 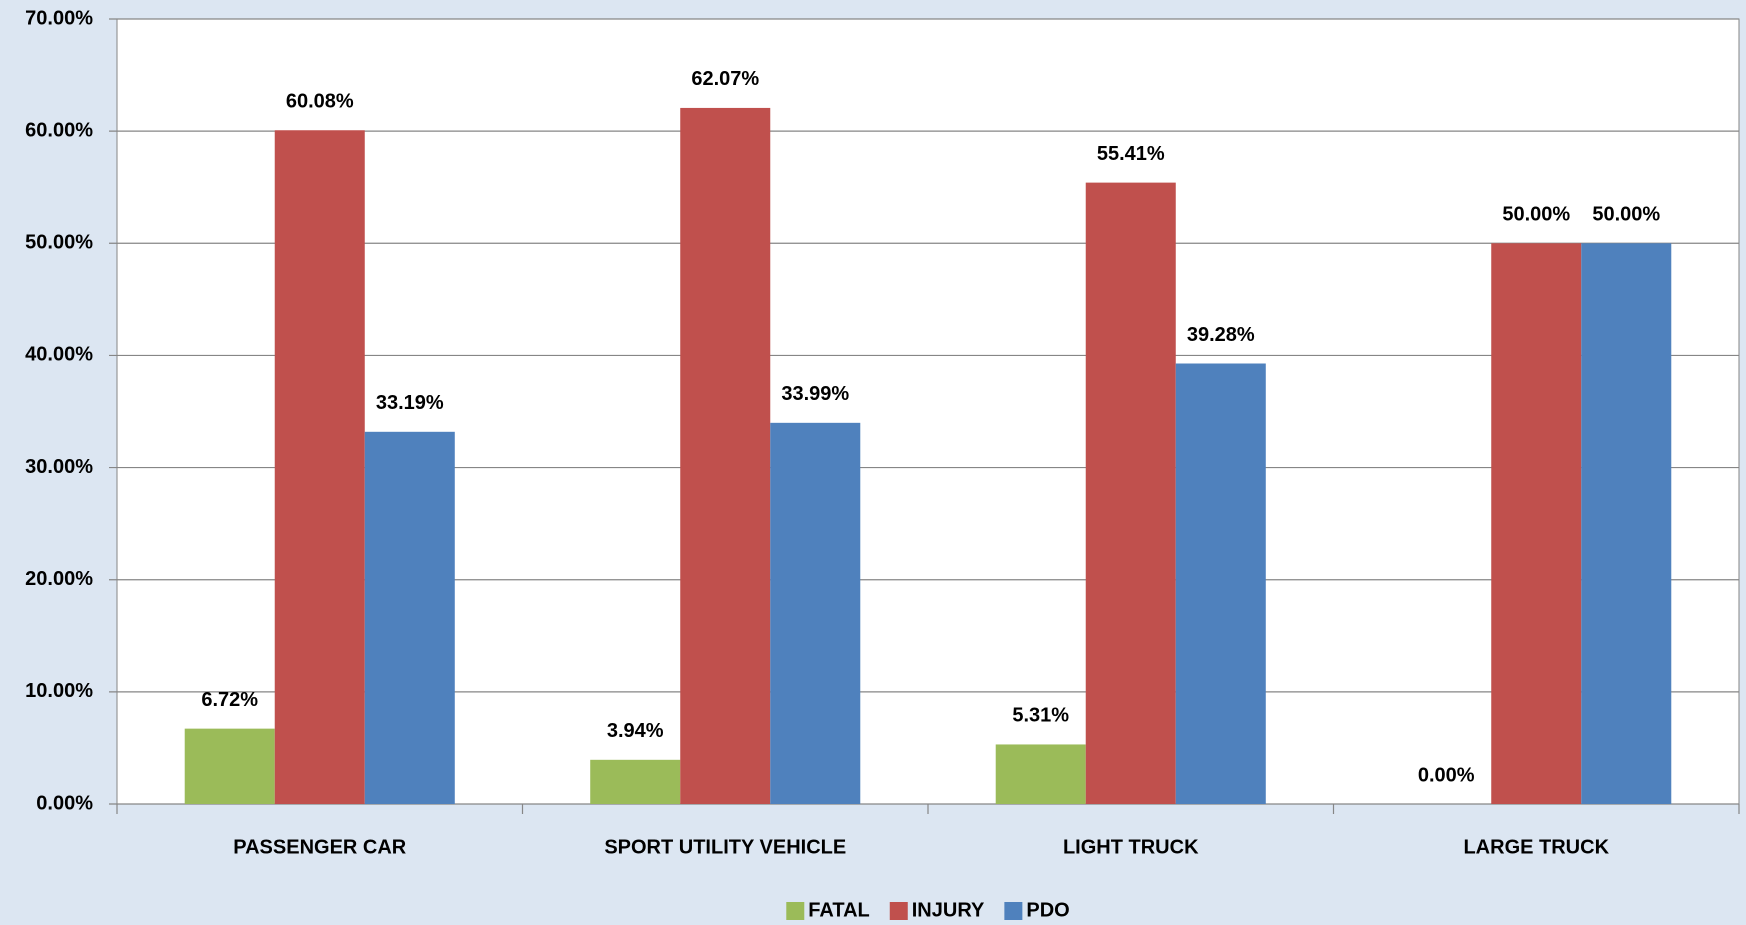 I want to click on y-tick-label: 30.00%, so click(x=59, y=467).